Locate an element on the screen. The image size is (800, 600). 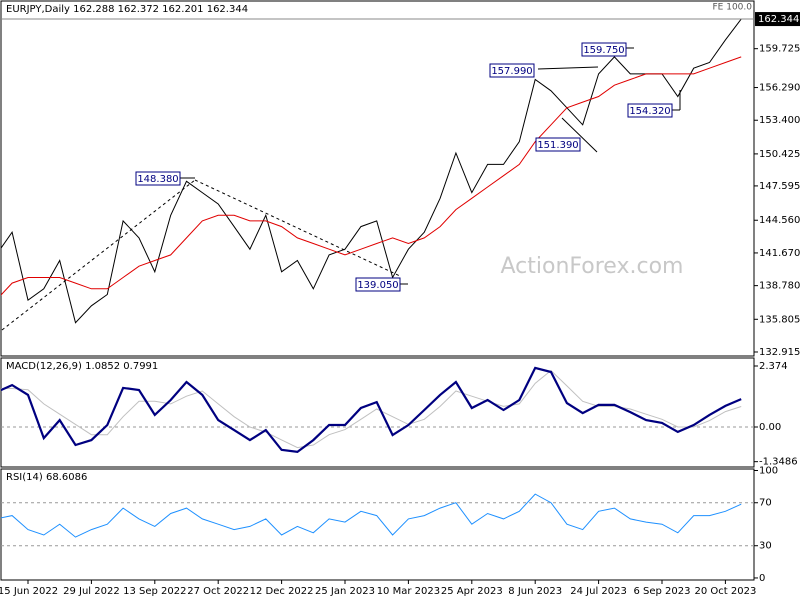
x-tick-label: 6 Sep 2023 is located at coordinates (661, 591).